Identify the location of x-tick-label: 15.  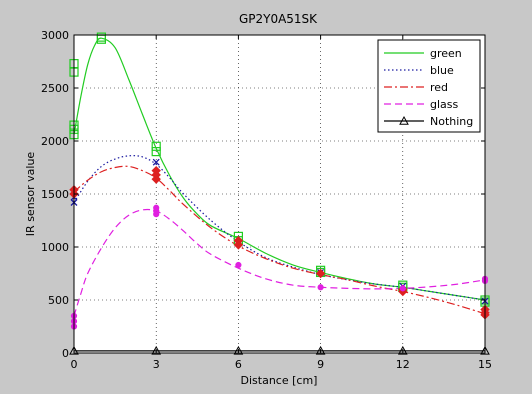
(485, 364).